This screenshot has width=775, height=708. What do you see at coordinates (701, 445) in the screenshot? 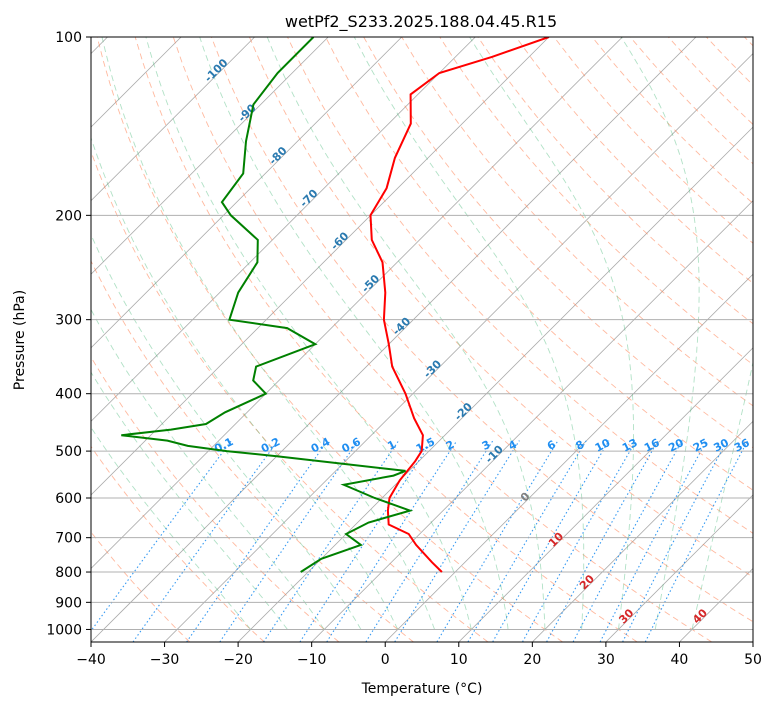
I see `mixing-ratio-label: 25` at bounding box center [701, 445].